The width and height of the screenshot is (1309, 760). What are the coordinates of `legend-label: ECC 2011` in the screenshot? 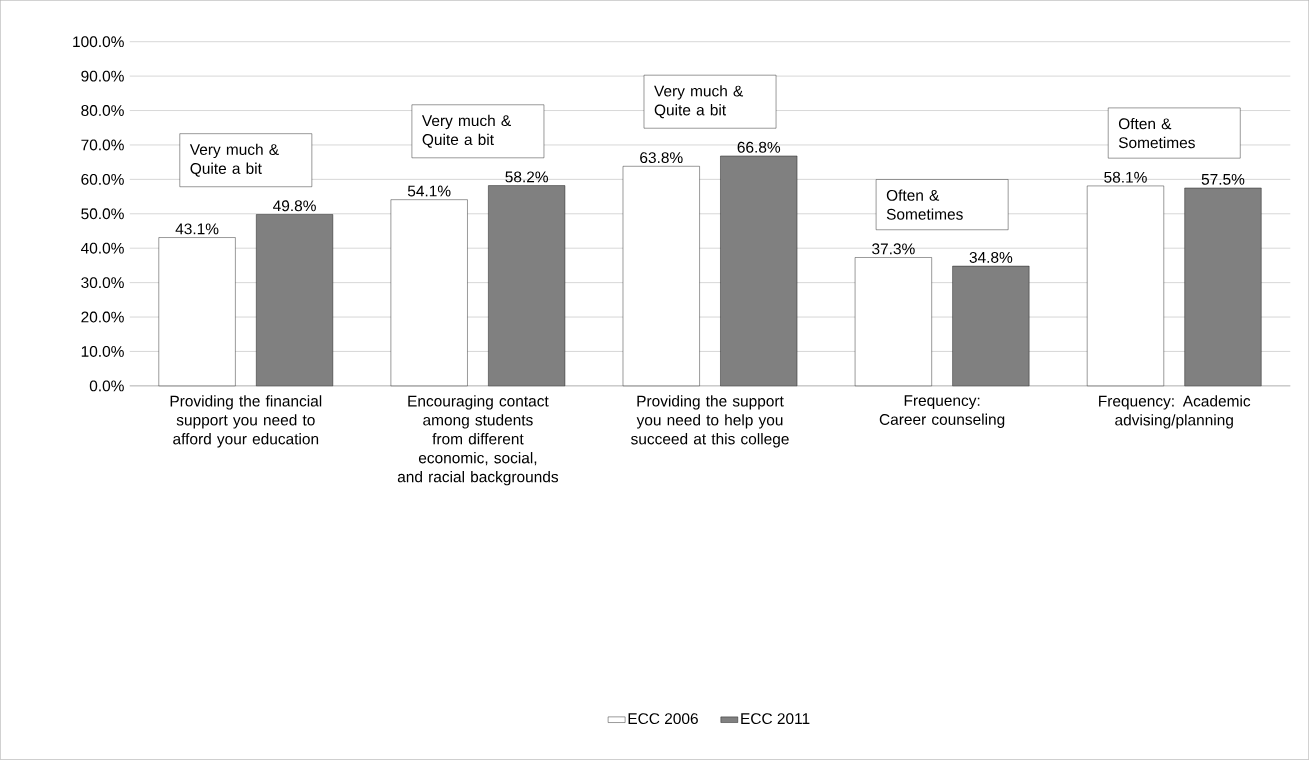 It's located at (775, 719).